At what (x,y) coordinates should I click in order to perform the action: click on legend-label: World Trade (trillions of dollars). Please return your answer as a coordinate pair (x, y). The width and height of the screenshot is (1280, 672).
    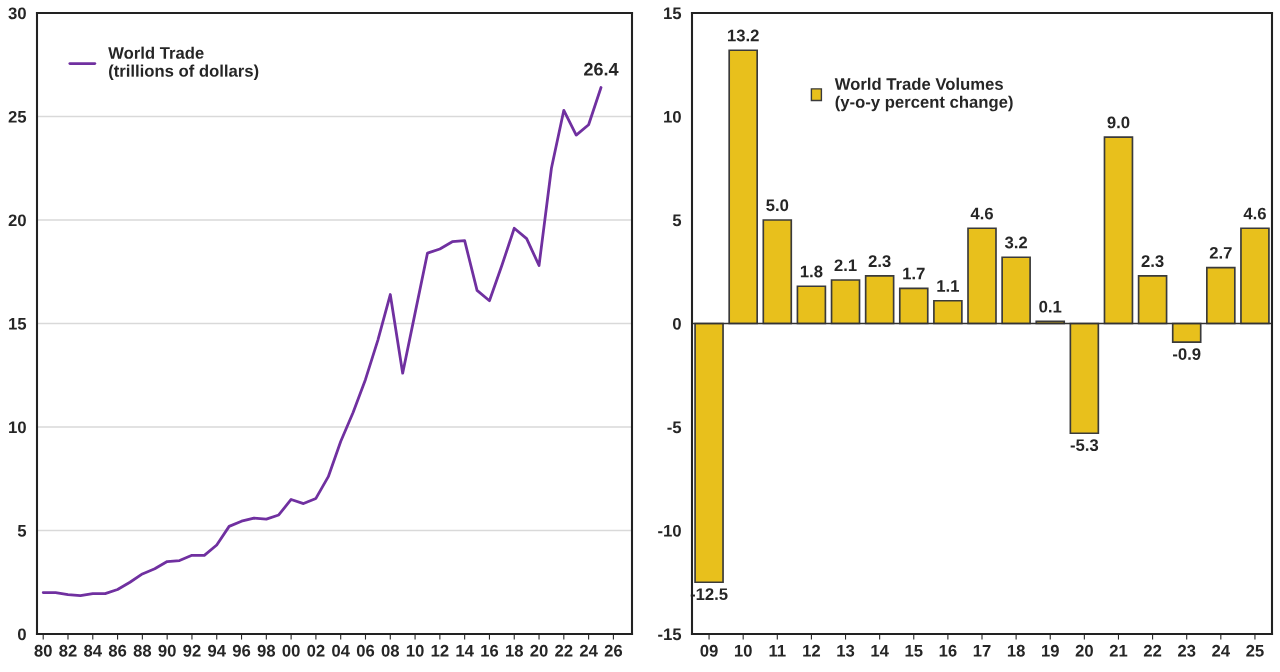
    Looking at the image, I should click on (183, 63).